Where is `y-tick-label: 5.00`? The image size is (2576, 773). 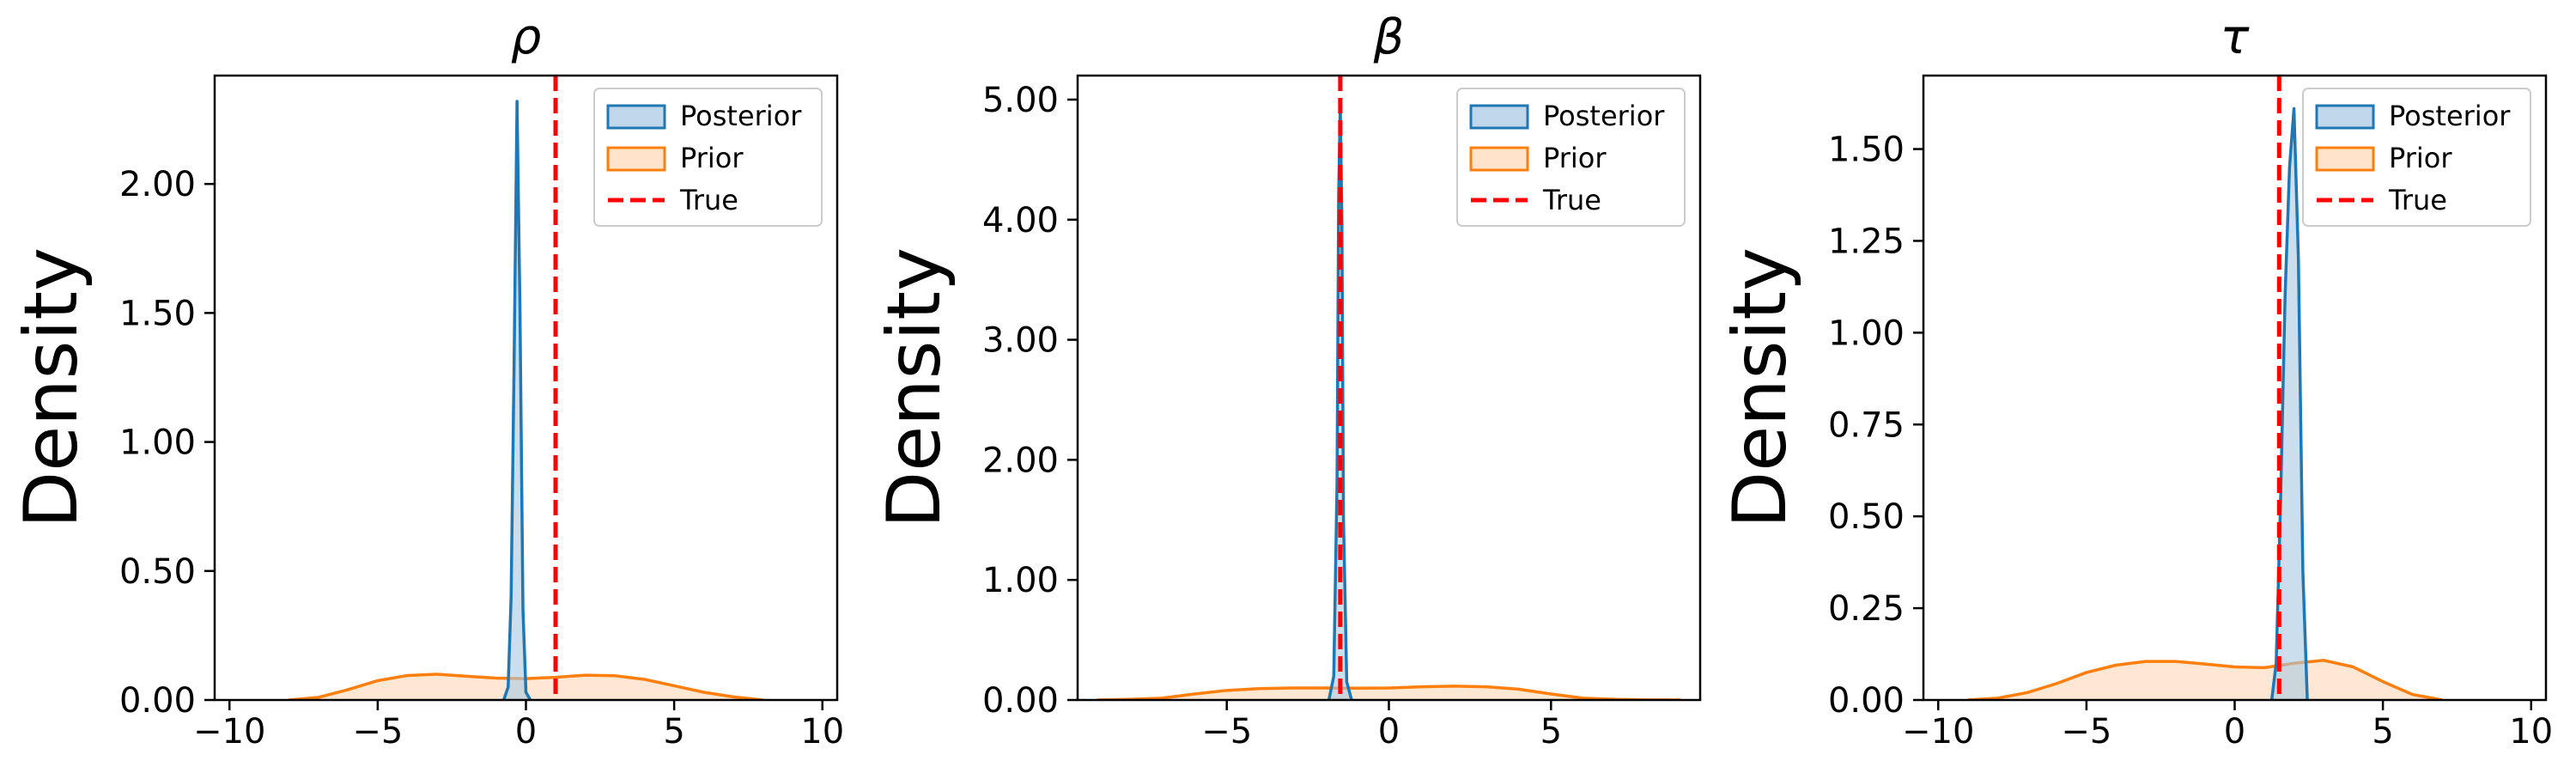
y-tick-label: 5.00 is located at coordinates (1020, 100).